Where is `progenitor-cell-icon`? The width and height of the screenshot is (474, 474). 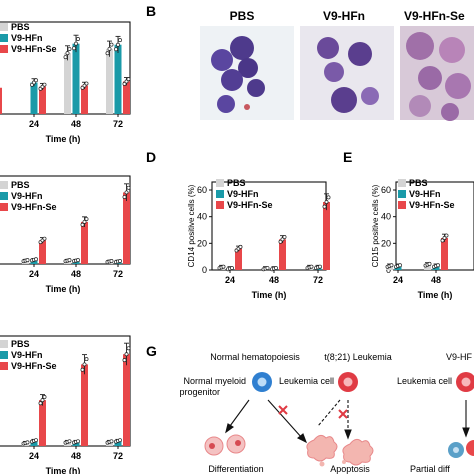
progenitor-cell-icon is located at coordinates (262, 382).